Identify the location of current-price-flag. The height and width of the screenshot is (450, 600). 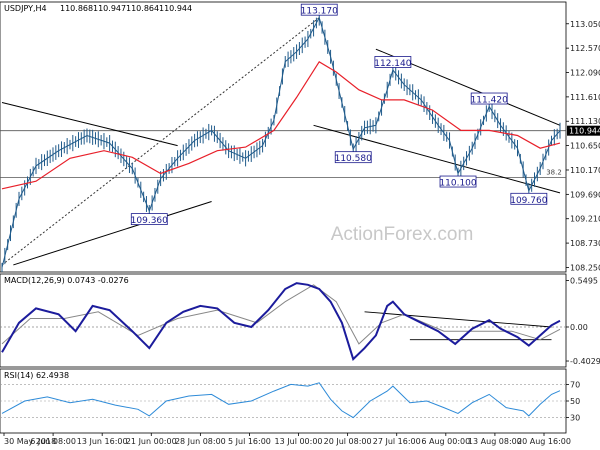
(583, 130).